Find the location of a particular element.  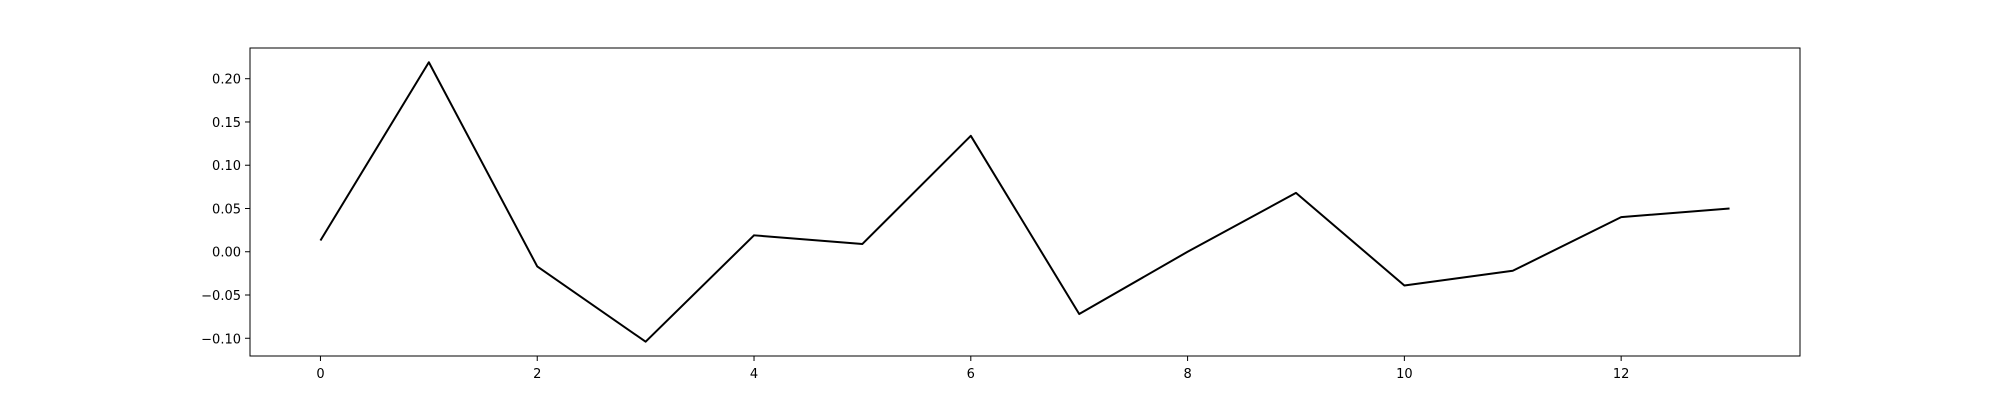

x-tick-label: 6 is located at coordinates (971, 374).